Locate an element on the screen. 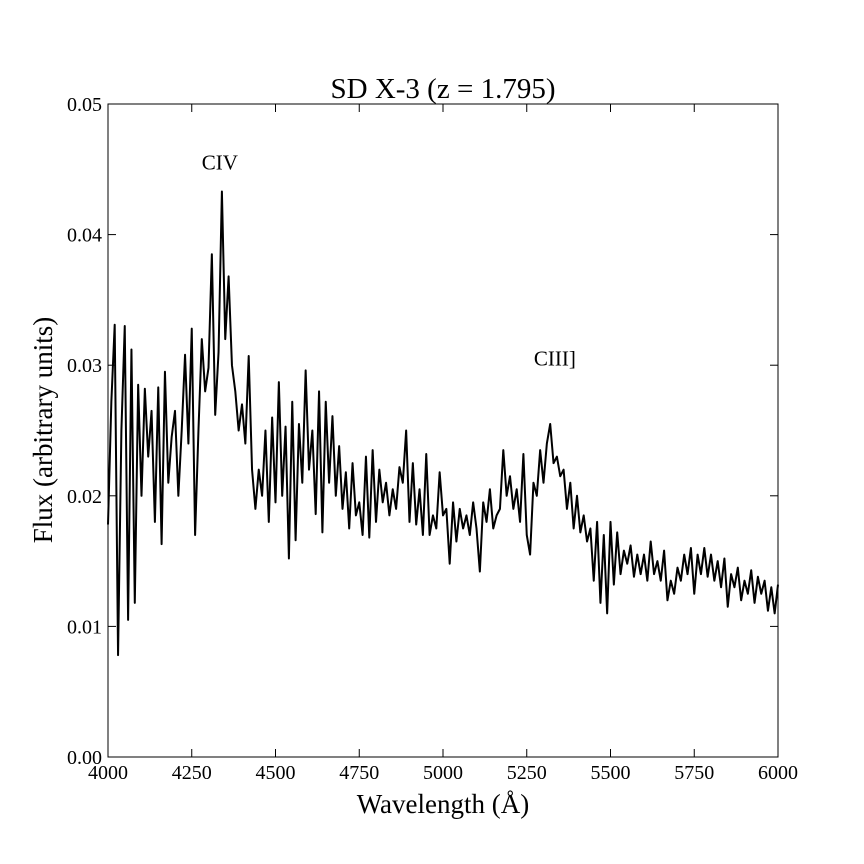  x-tick-label: 5250 is located at coordinates (527, 773).